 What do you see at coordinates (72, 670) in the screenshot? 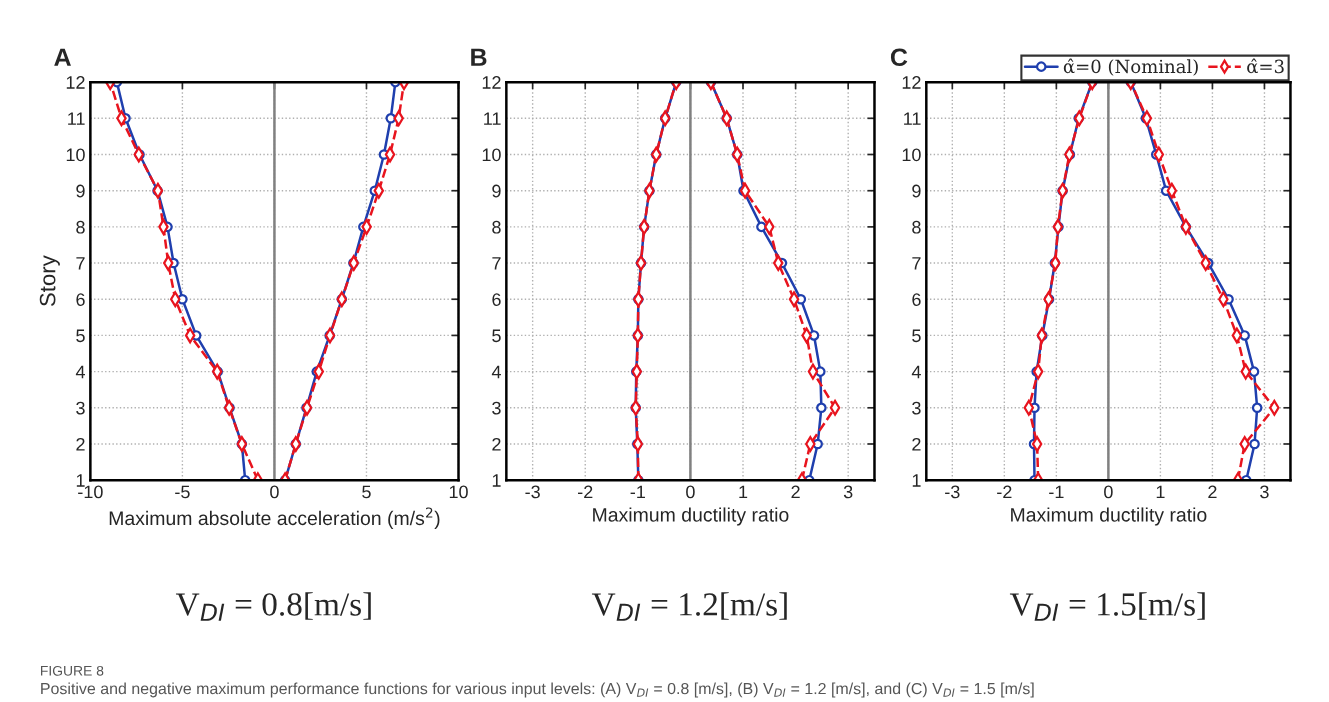
I see `caption: FIGURE 8` at bounding box center [72, 670].